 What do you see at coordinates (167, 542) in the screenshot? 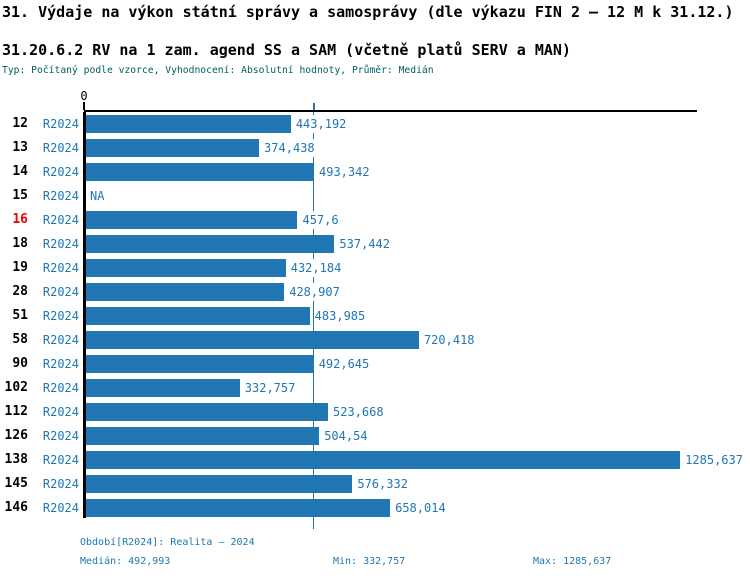
I see `footer-period-info: Období[R2024]: Realita – 2024` at bounding box center [167, 542].